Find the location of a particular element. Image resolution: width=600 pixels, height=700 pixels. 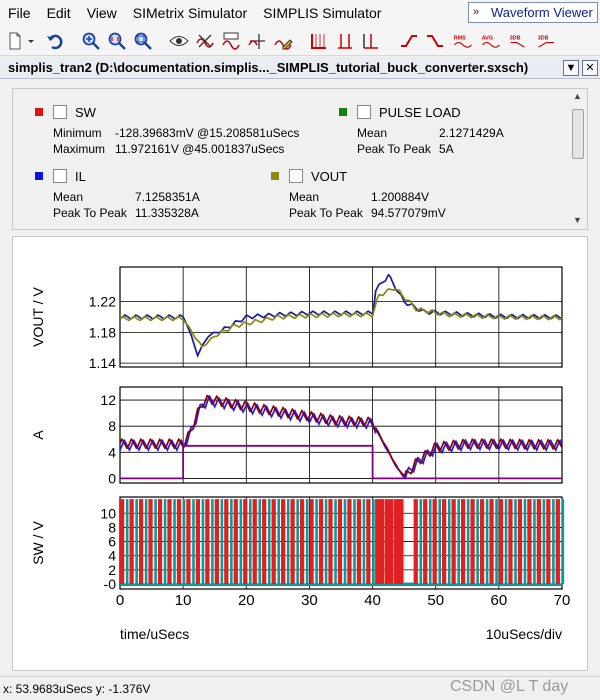

watermark: CSDN @L T day is located at coordinates (509, 686).